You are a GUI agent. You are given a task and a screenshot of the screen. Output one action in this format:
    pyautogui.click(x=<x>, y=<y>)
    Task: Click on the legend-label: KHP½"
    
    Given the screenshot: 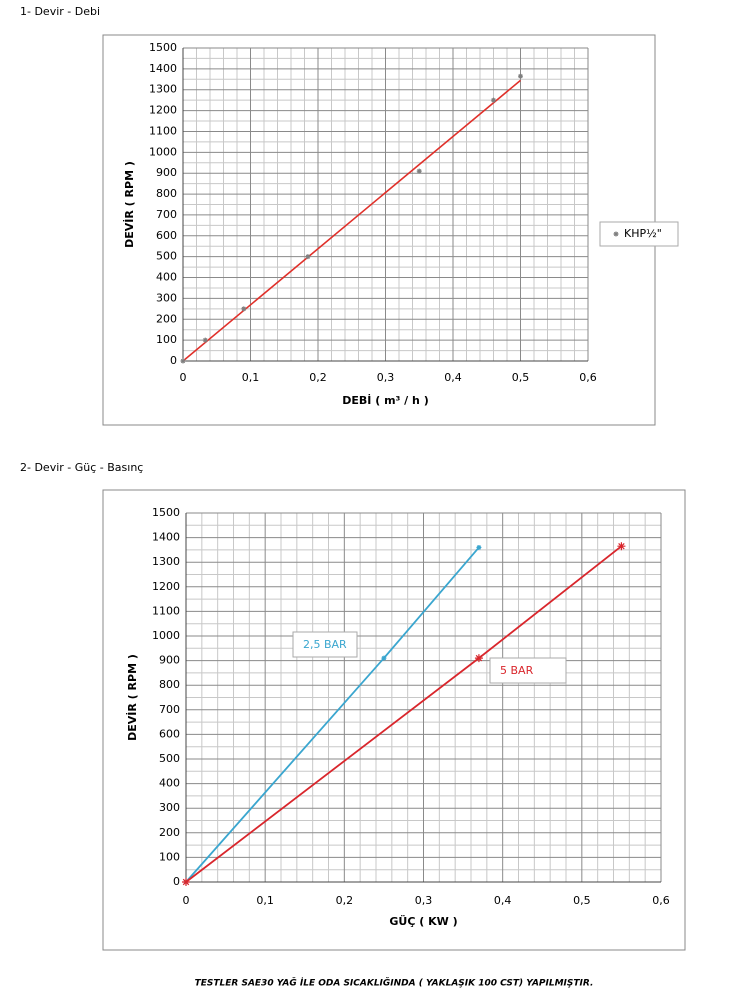 What is the action you would take?
    pyautogui.click(x=643, y=233)
    